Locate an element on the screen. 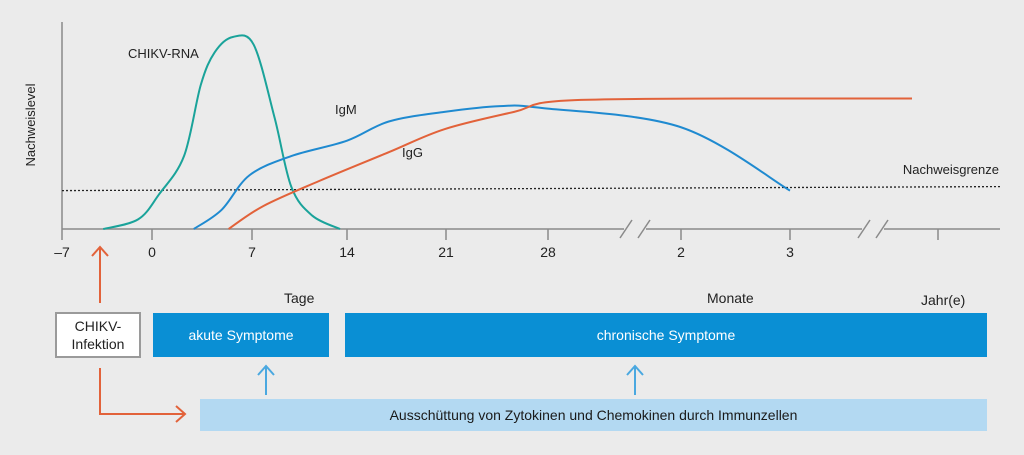 The width and height of the screenshot is (1024, 455). x-tick-label: –7 is located at coordinates (62, 252).